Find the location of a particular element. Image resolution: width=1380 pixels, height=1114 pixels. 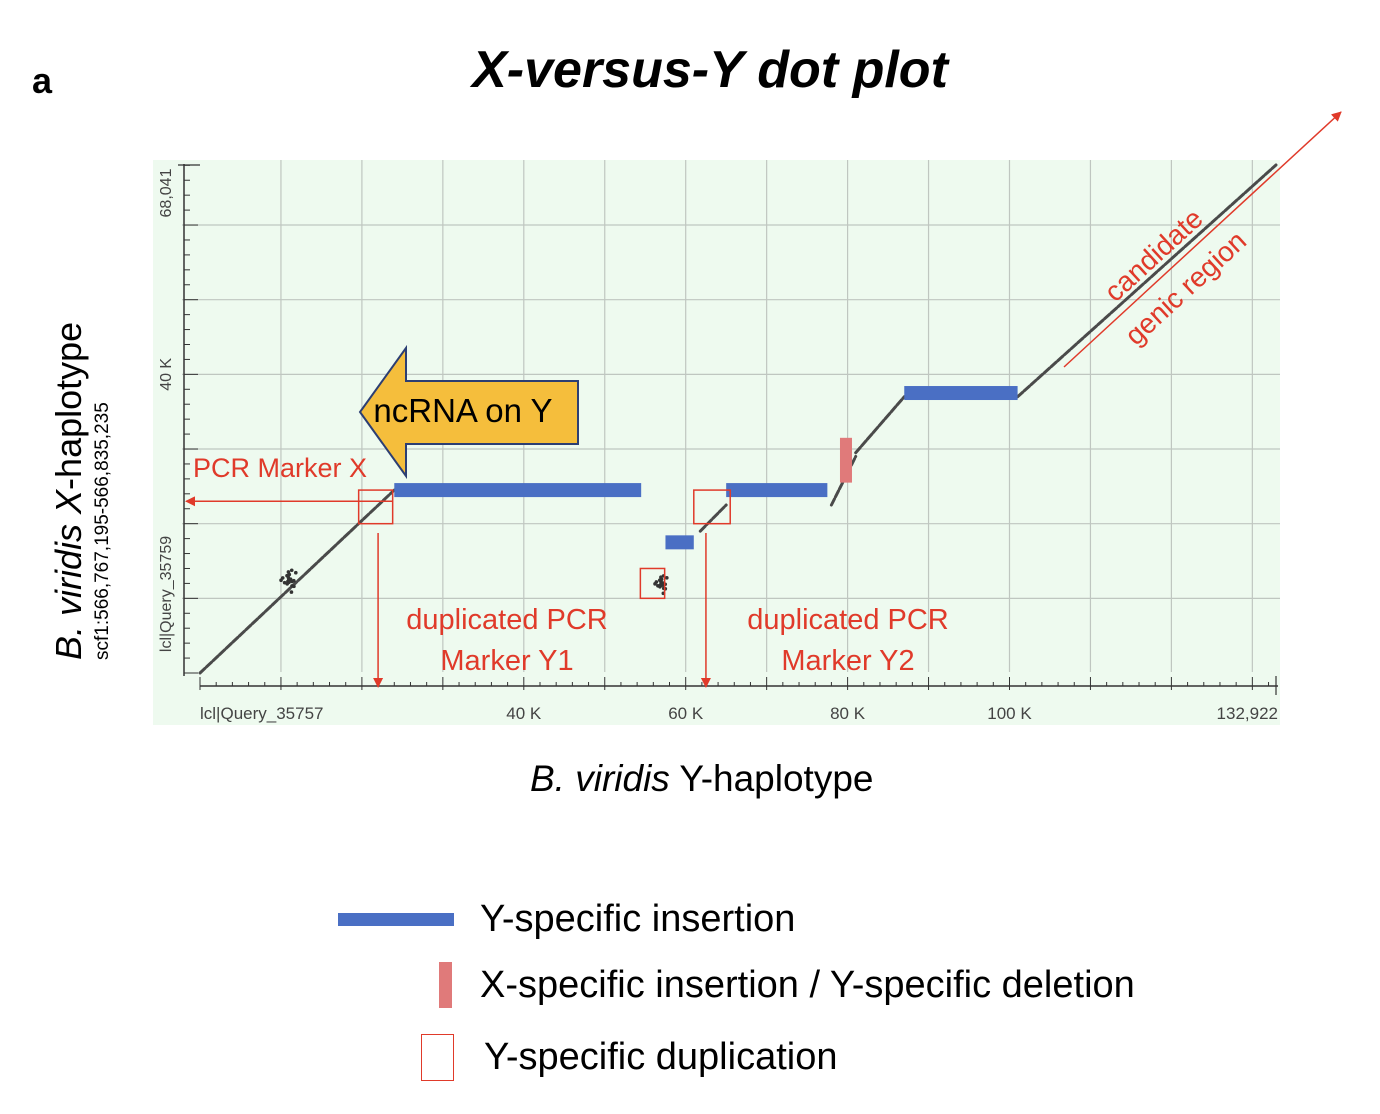

legend-swatch-red-box is located at coordinates (437, 1057).